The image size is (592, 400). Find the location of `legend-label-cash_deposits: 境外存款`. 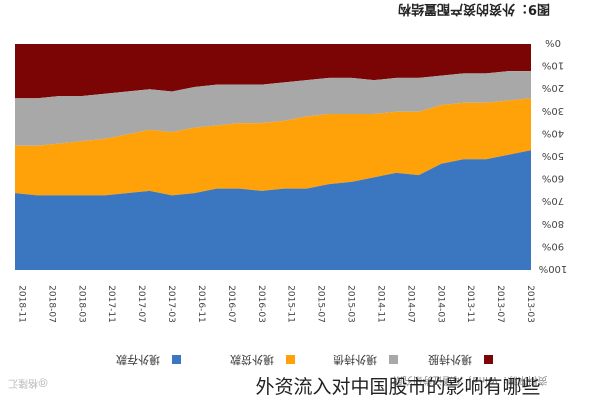

legend-label-cash_deposits: 境外存款 is located at coordinates (138, 360).